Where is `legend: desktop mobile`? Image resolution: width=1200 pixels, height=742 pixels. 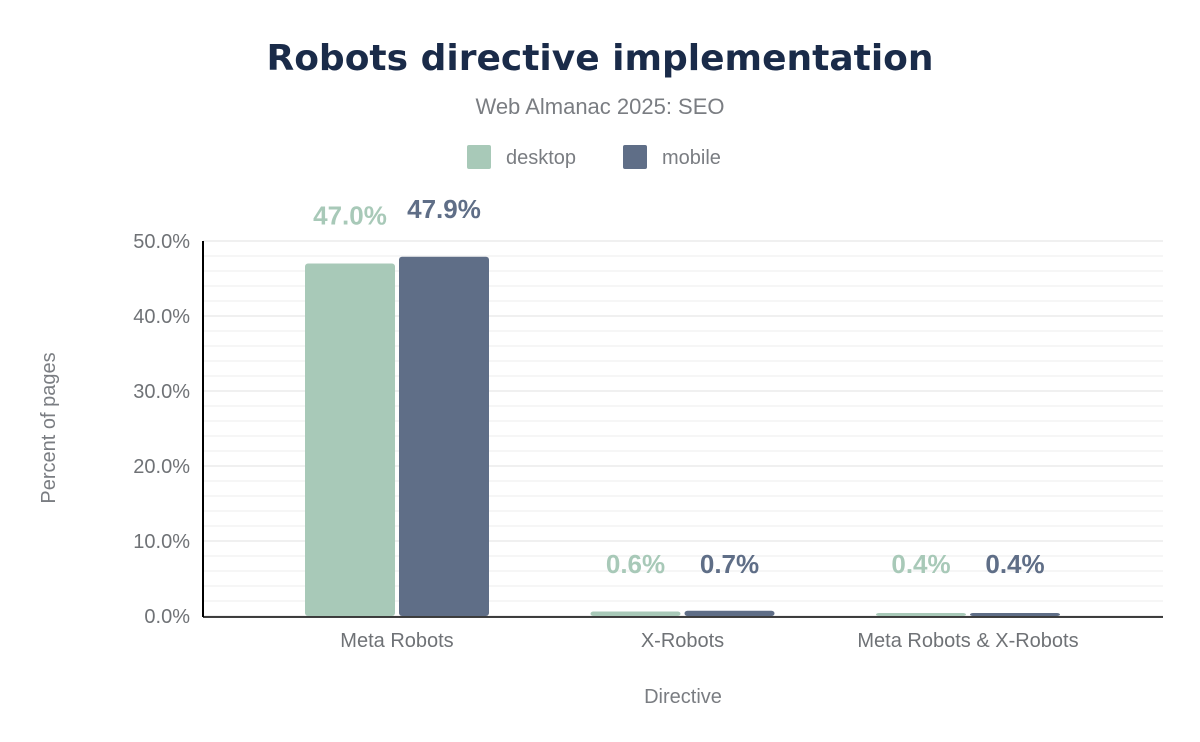 legend: desktop mobile is located at coordinates (594, 157).